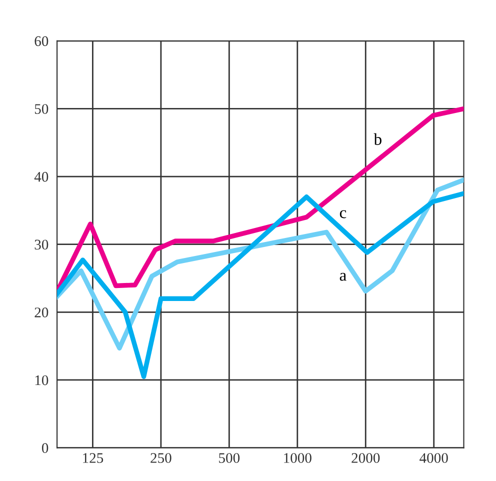  What do you see at coordinates (41, 380) in the screenshot?
I see `y-tick-label: 10` at bounding box center [41, 380].